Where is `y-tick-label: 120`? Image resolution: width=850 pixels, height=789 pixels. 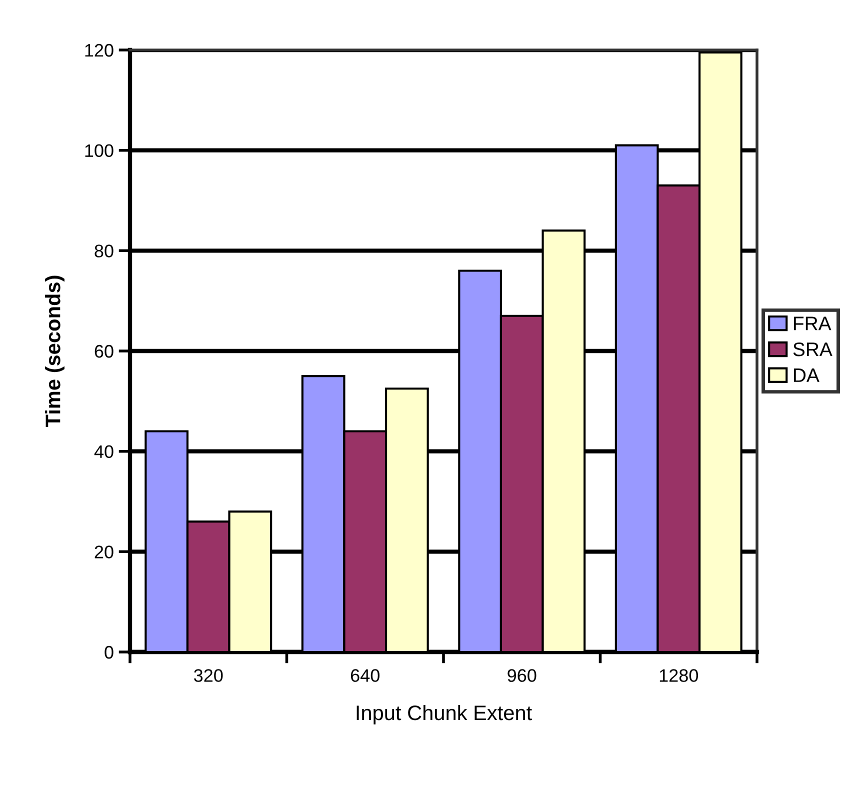
y-tick-label: 120 is located at coordinates (99, 50).